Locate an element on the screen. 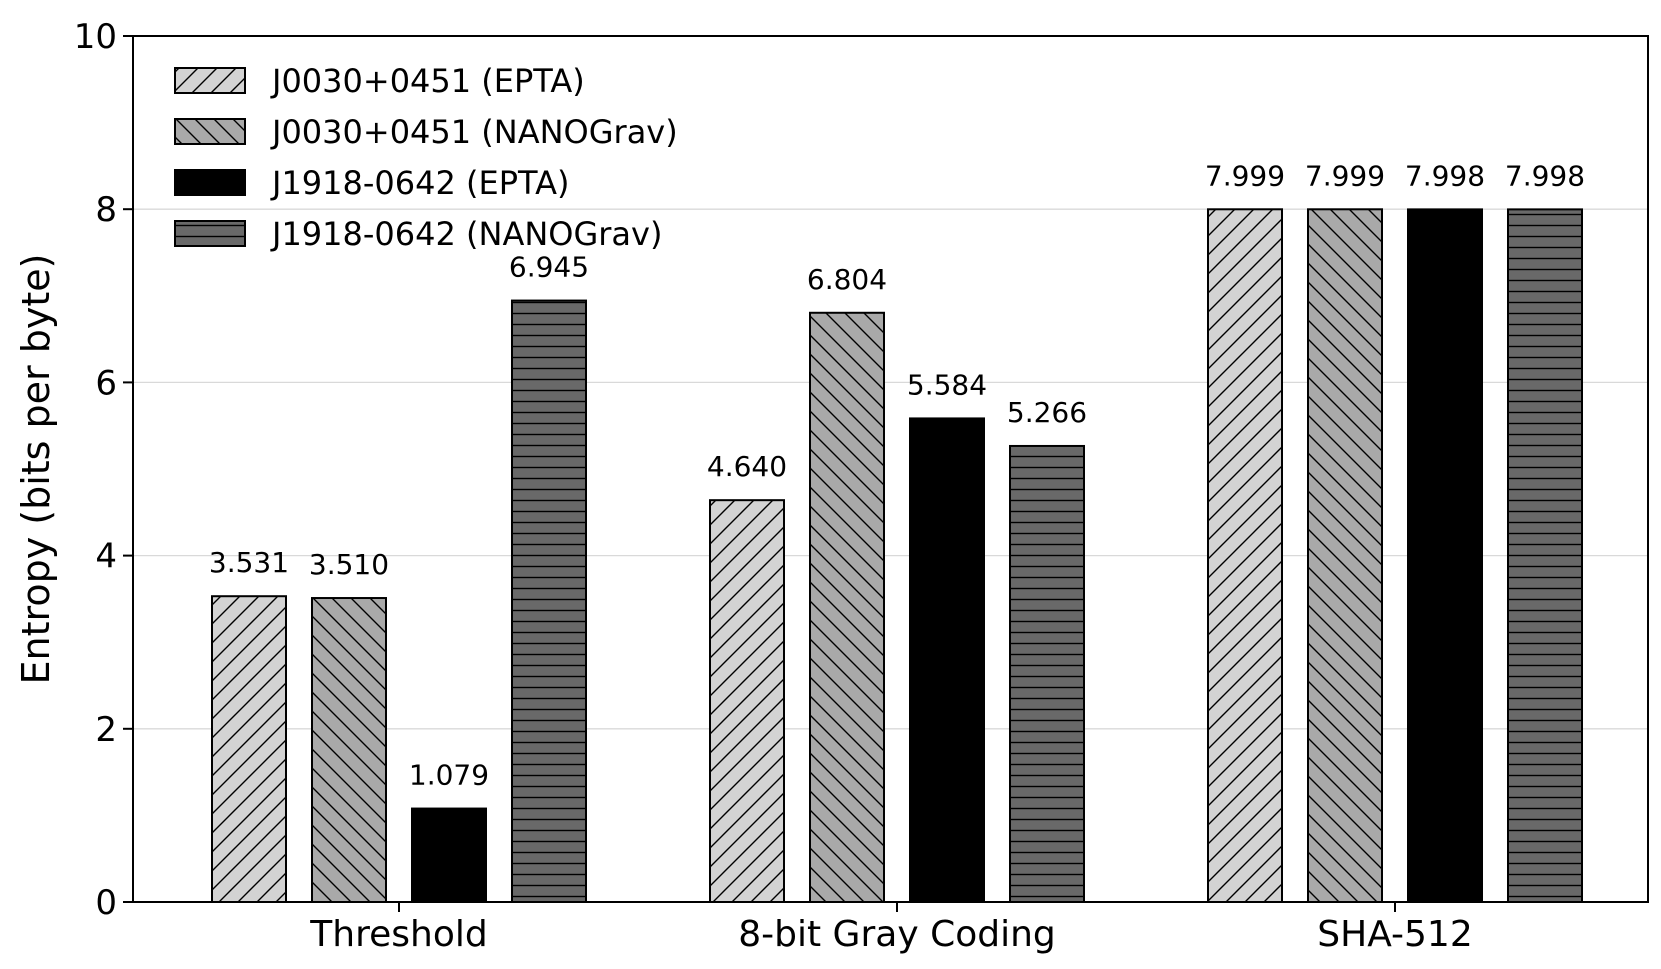 The width and height of the screenshot is (1661, 969). x-axis: Threshold 8-bit Gray Coding SHA-512 is located at coordinates (891, 928).